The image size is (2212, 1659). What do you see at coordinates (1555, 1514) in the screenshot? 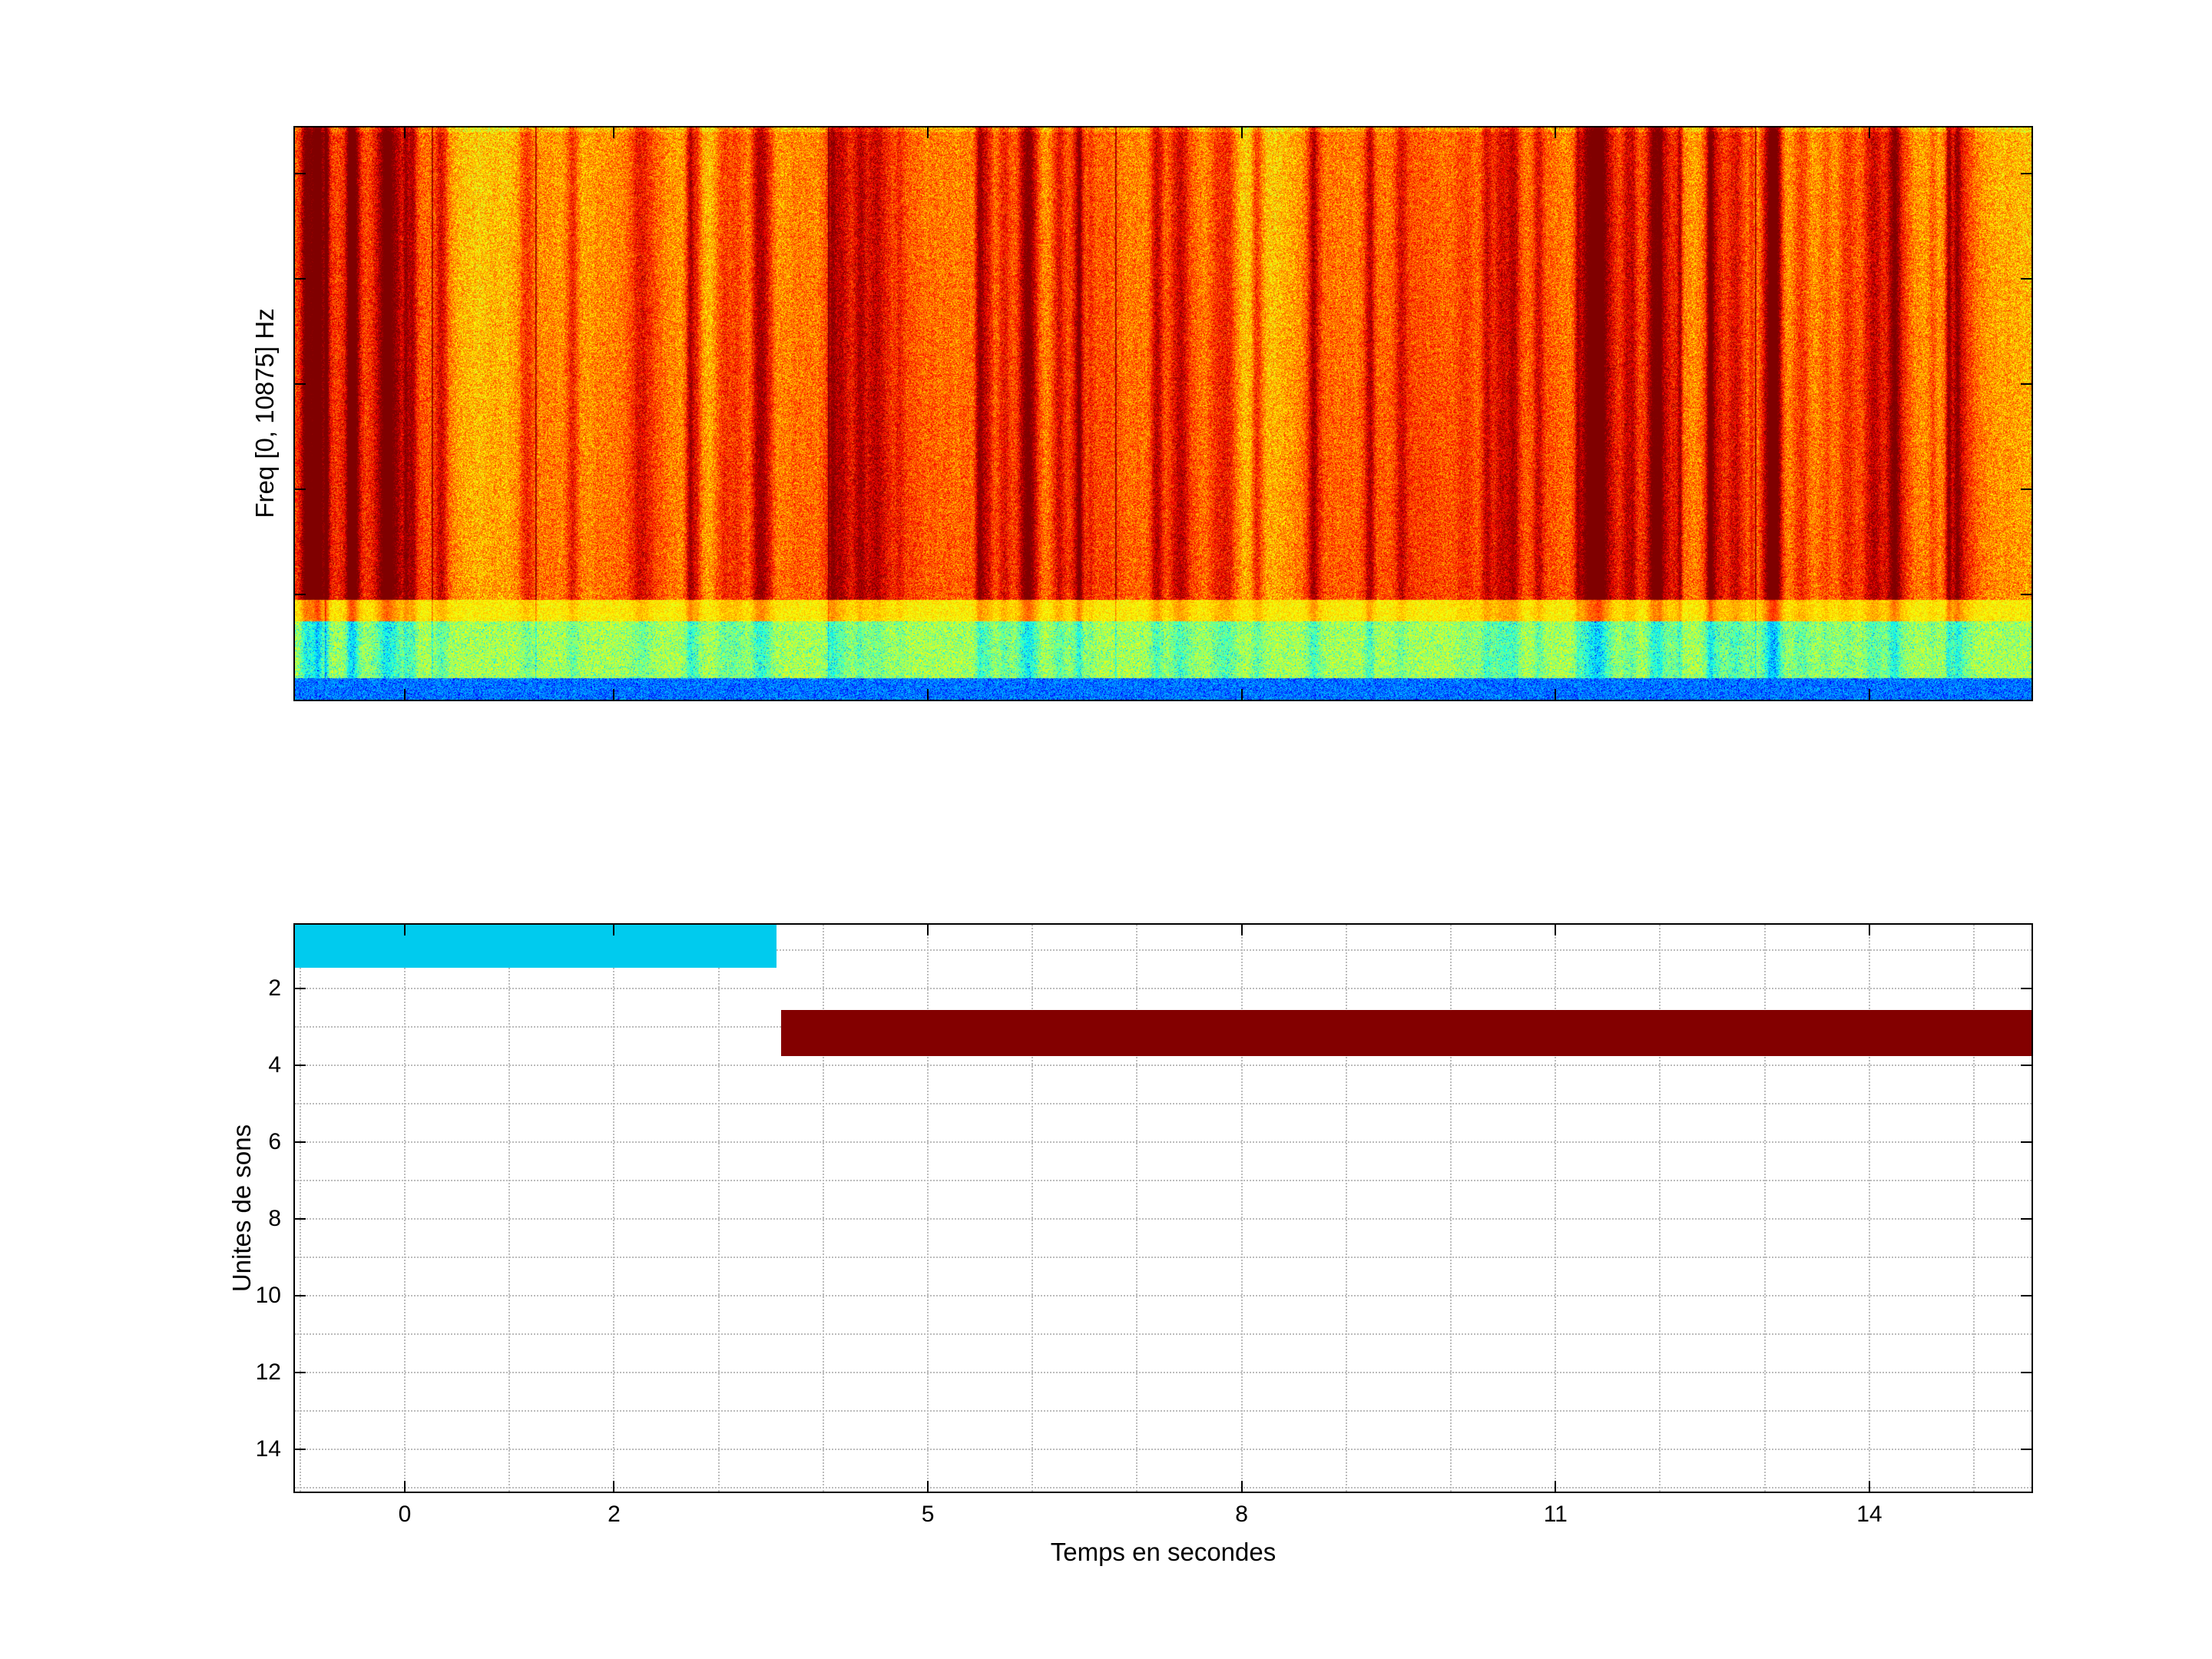
I see `xtick-label: 11` at bounding box center [1555, 1514].